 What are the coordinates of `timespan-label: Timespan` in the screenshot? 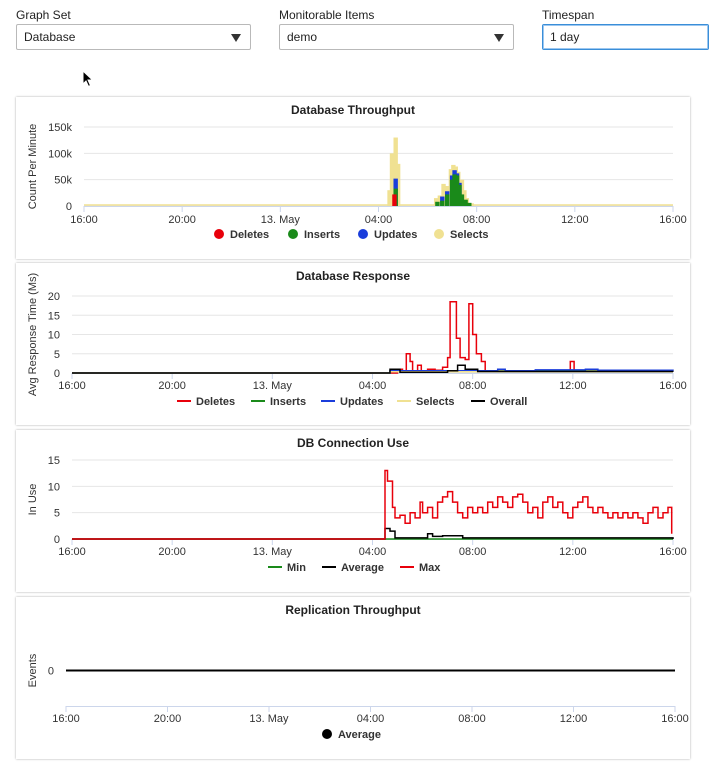 It's located at (568, 15).